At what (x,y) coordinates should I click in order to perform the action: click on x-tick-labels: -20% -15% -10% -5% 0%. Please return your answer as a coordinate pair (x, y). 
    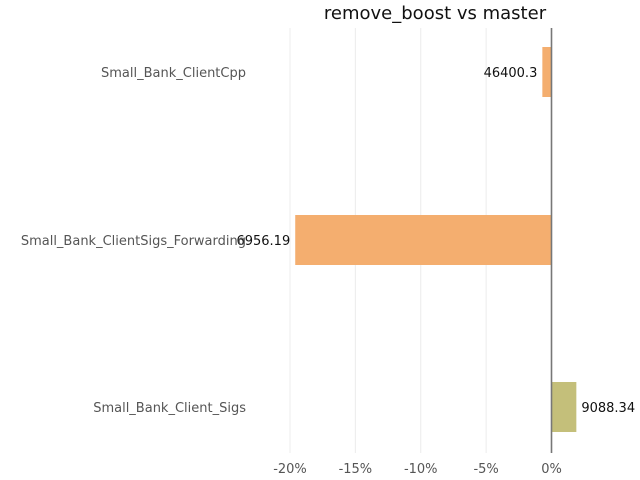
    Looking at the image, I should click on (417, 469).